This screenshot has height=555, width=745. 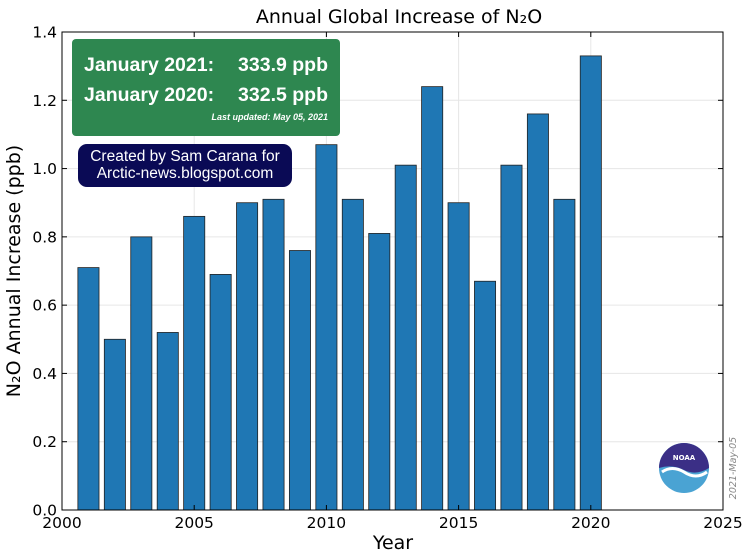 What do you see at coordinates (485, 395) in the screenshot?
I see `bar-2016` at bounding box center [485, 395].